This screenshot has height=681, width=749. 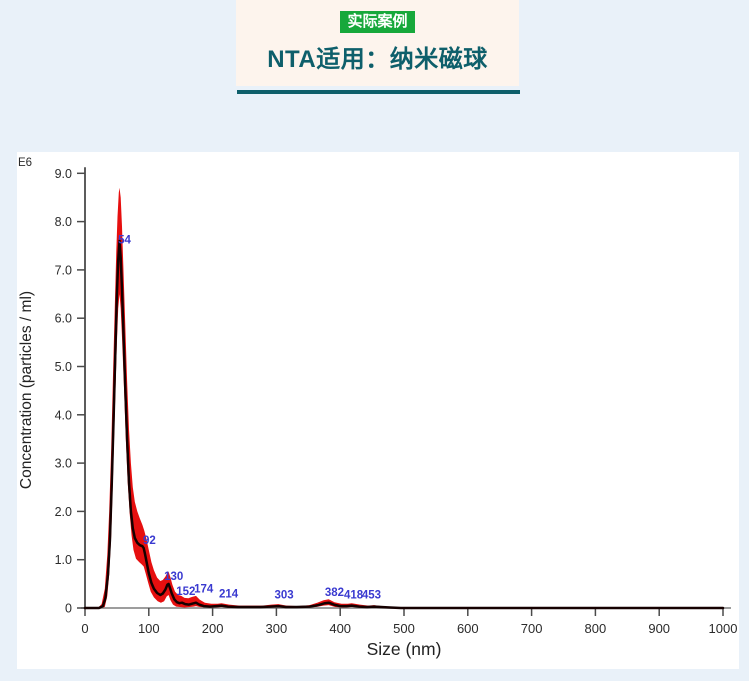 I want to click on y-tick-label: 5.0, so click(x=63, y=367).